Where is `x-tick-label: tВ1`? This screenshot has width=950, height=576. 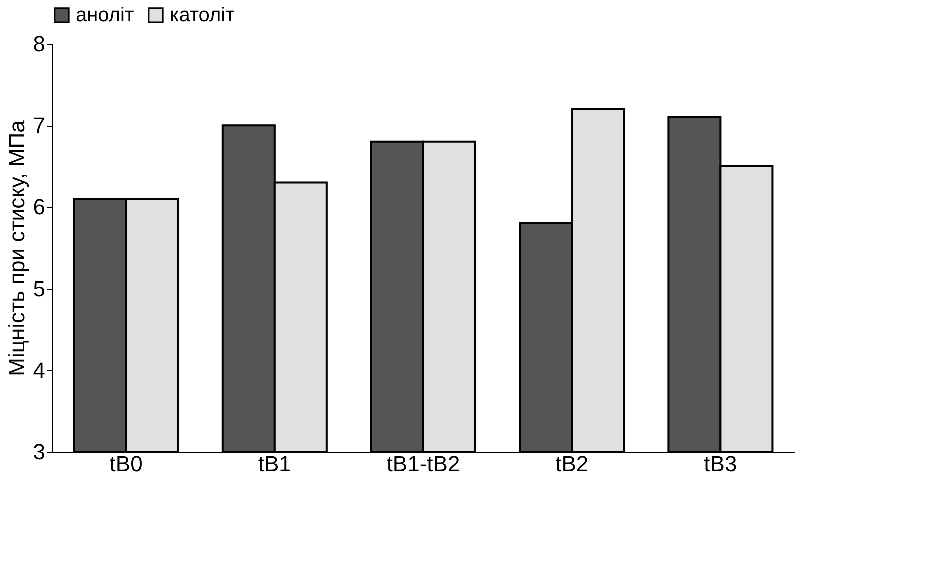
x-tick-label: tВ1 is located at coordinates (275, 464).